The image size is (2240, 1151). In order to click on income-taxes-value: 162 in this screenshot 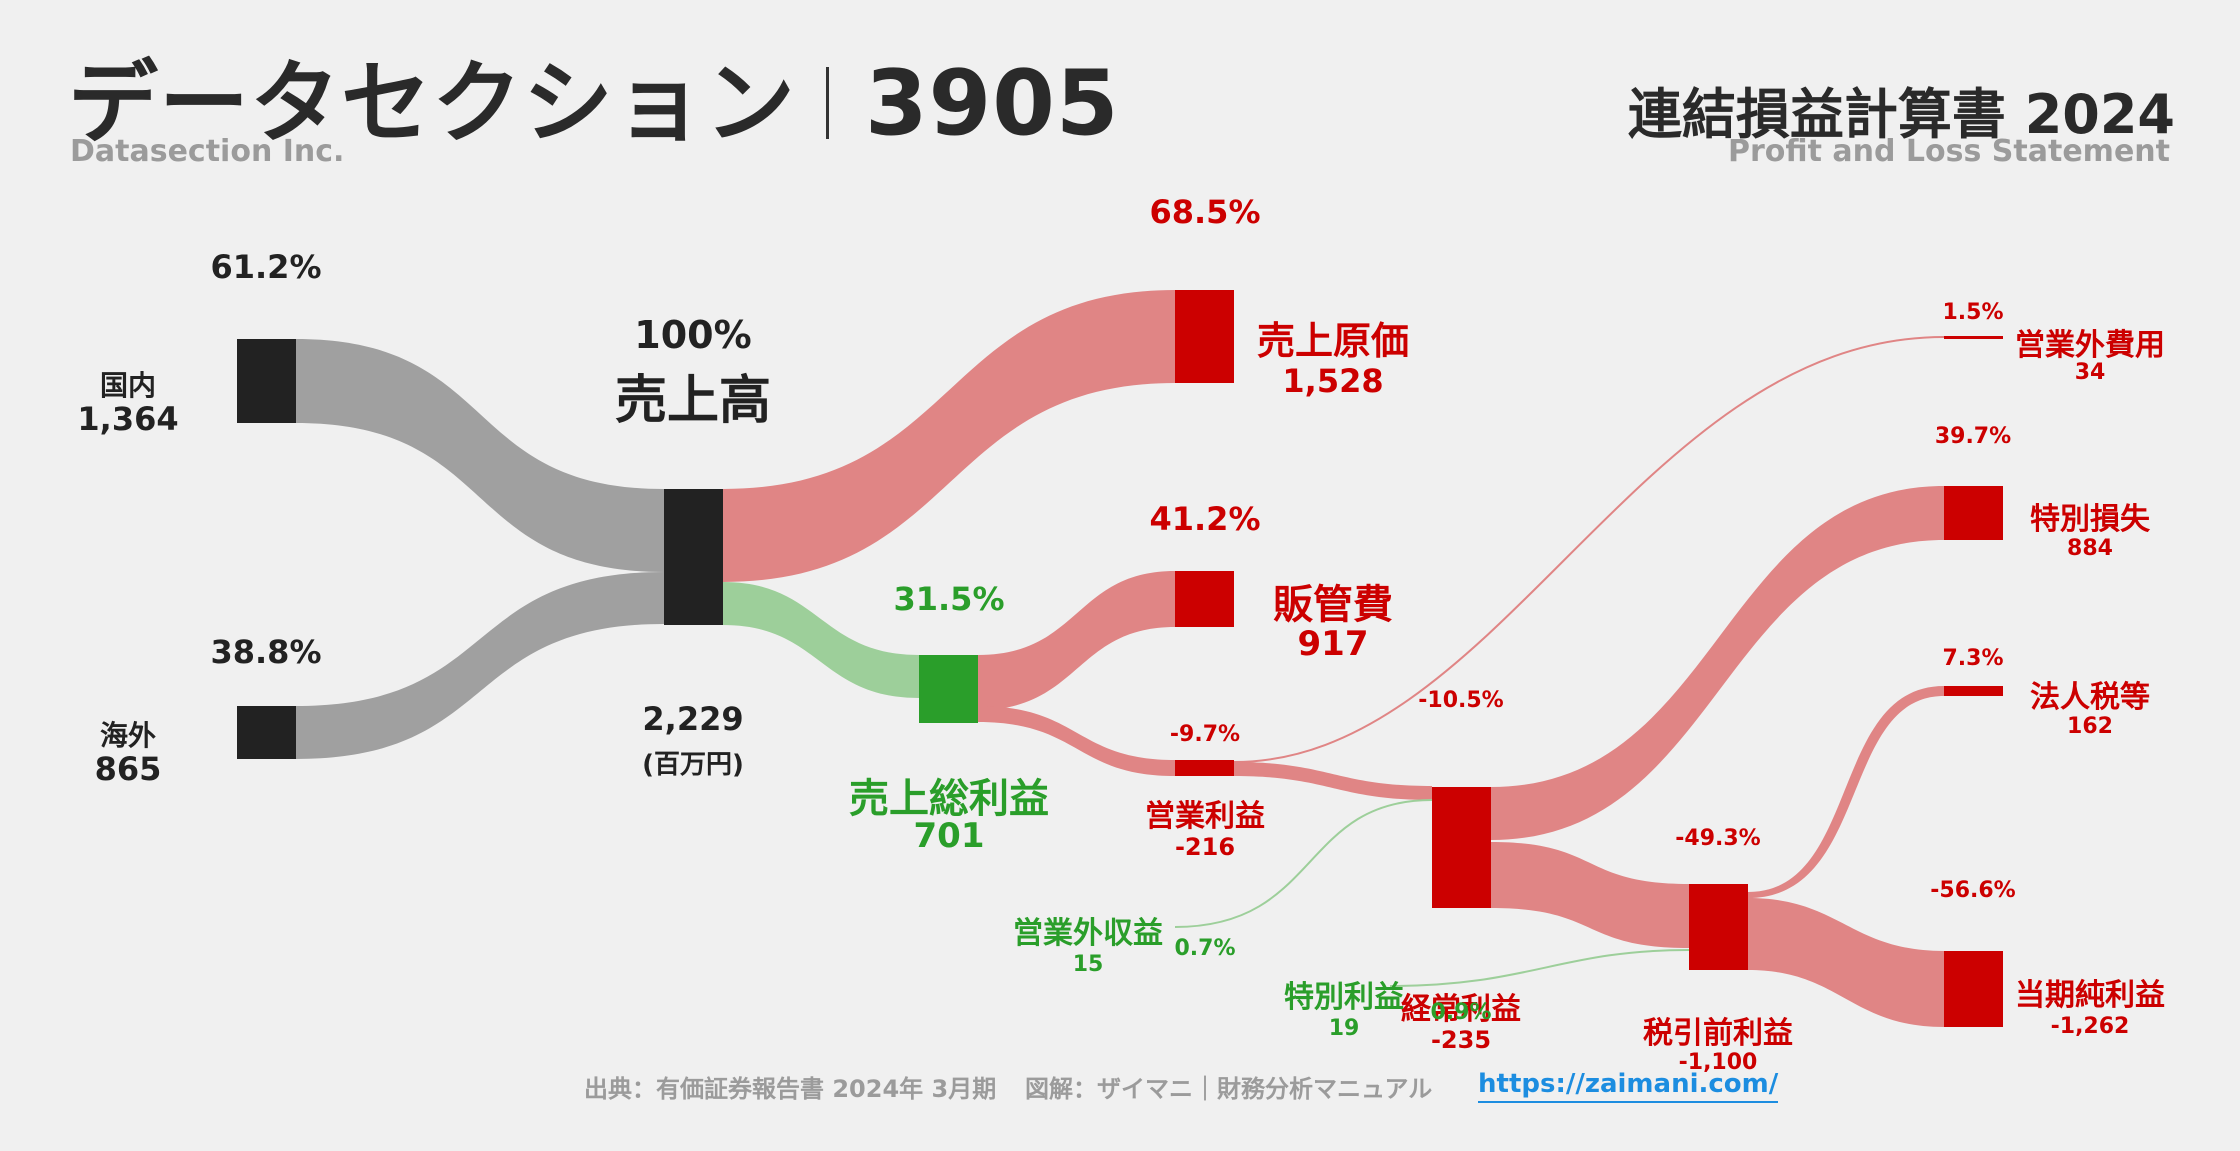, I will do `click(2090, 726)`.